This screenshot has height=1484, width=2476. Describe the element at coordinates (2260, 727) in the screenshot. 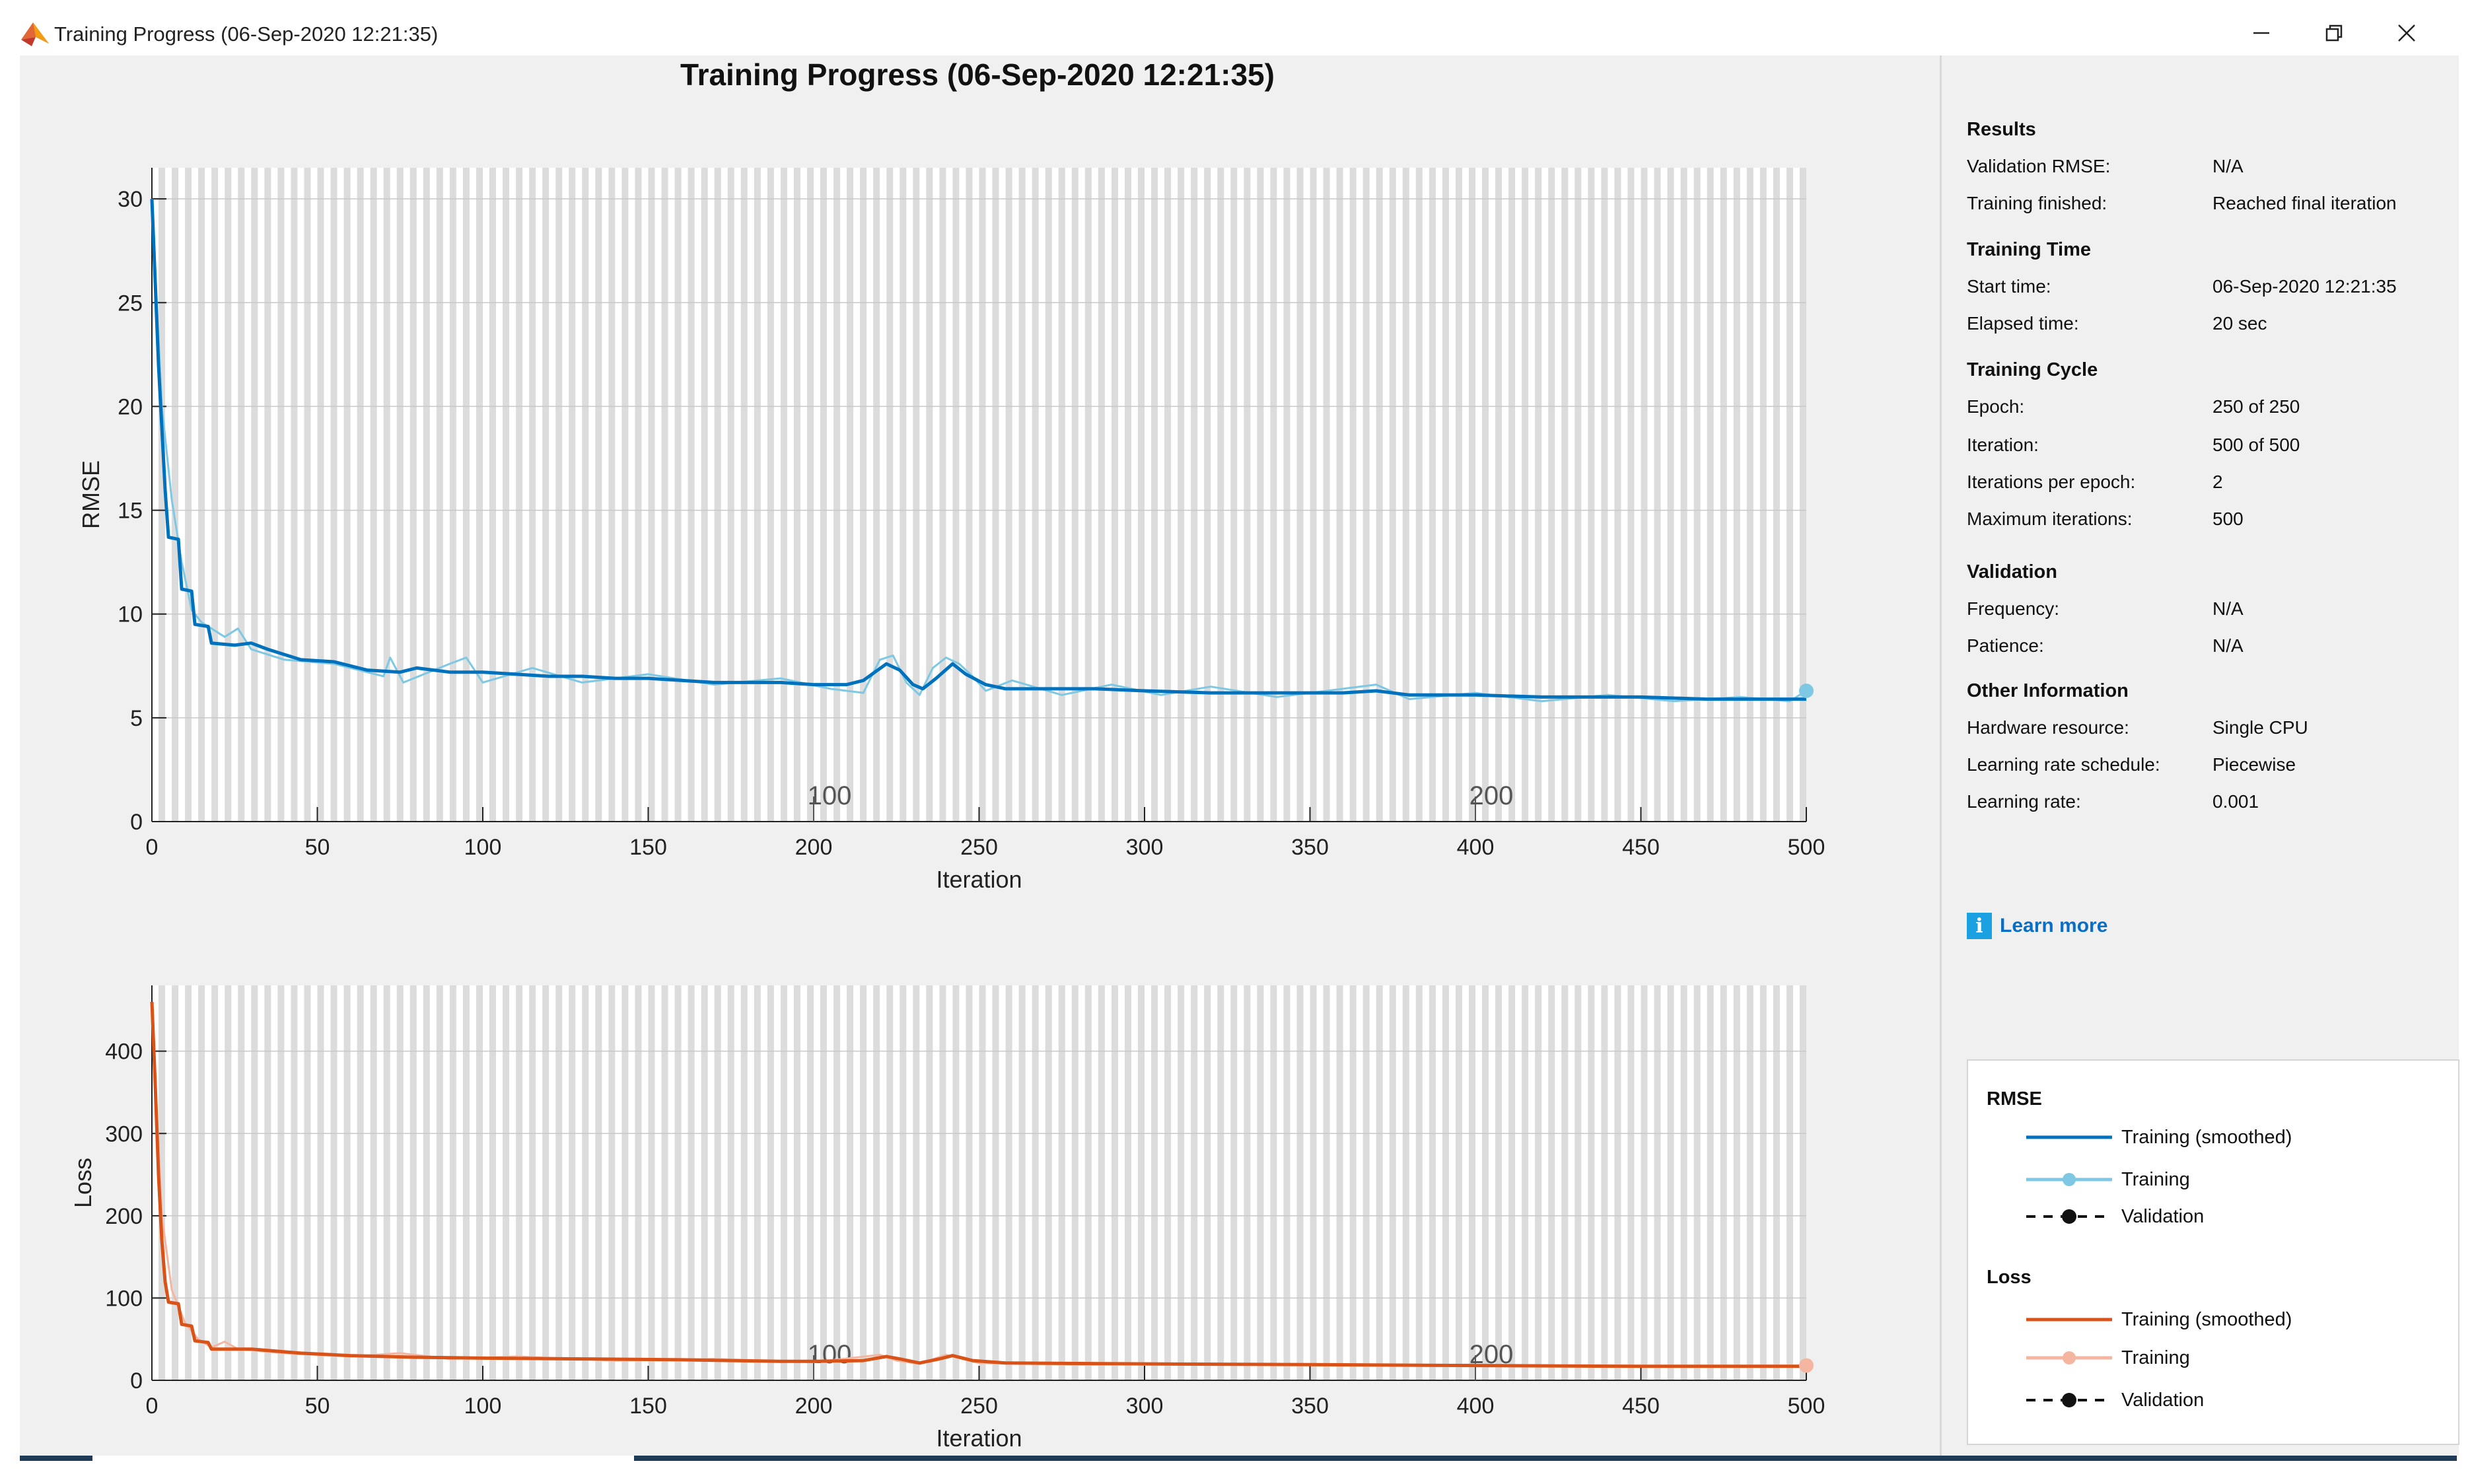

I see `info-value: Single CPU` at that location.